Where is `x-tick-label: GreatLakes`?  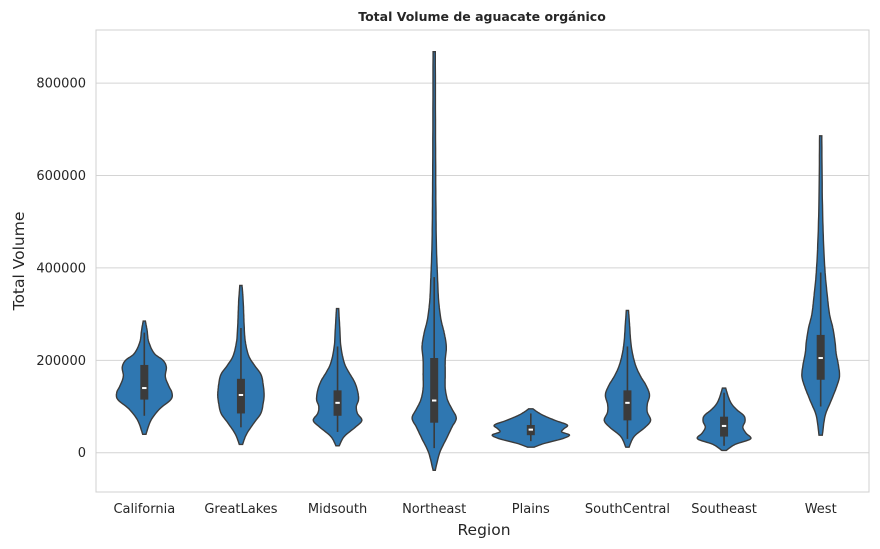
x-tick-label: GreatLakes is located at coordinates (240, 509).